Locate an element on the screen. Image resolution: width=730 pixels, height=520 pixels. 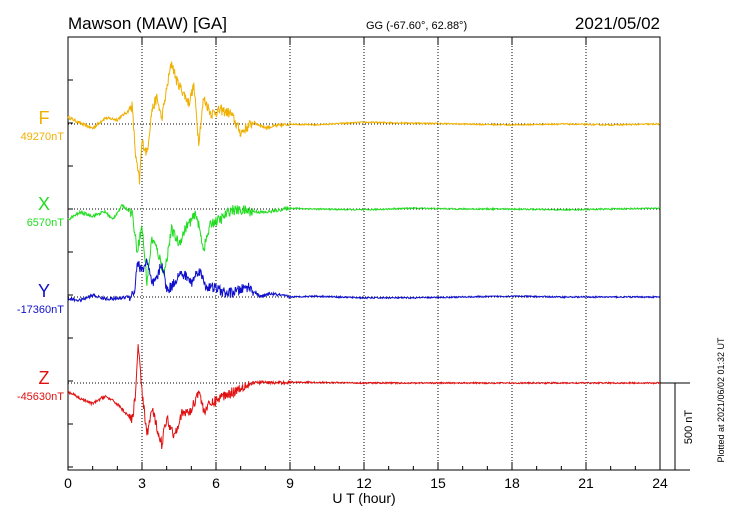
x-tick-label-9: 9 is located at coordinates (290, 483).